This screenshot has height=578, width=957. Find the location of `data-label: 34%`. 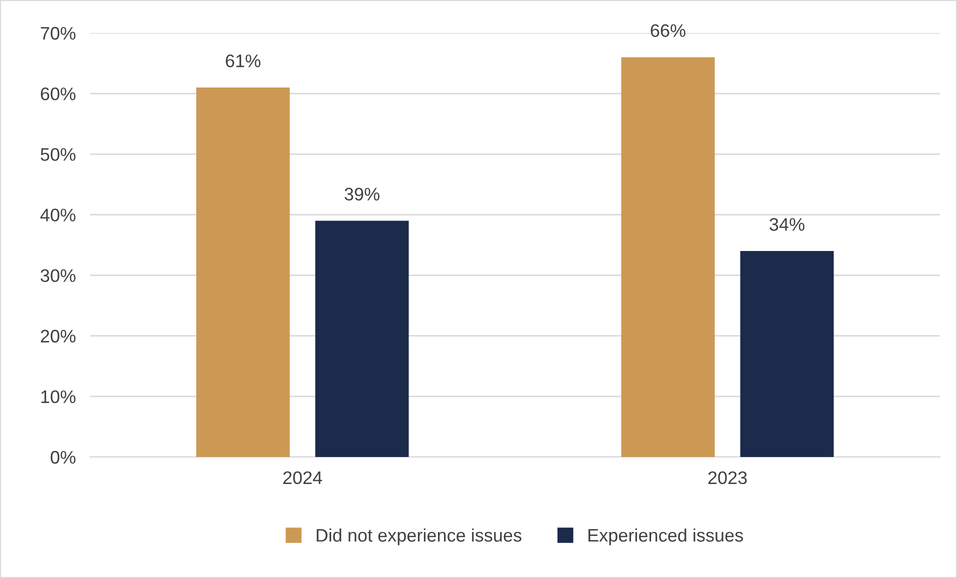

data-label: 34% is located at coordinates (787, 224).